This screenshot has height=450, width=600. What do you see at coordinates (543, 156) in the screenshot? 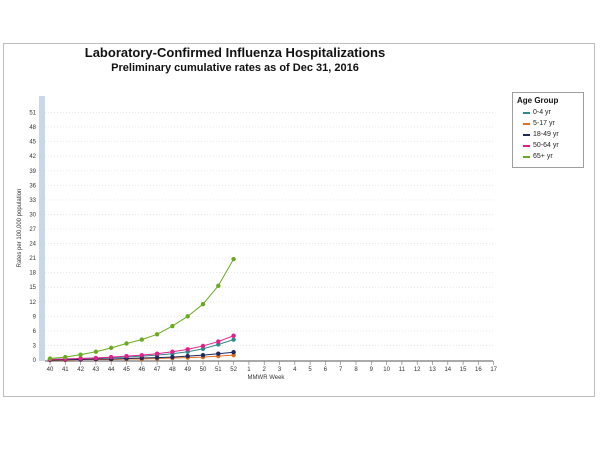
I see `legend-label: 65+ yr` at bounding box center [543, 156].